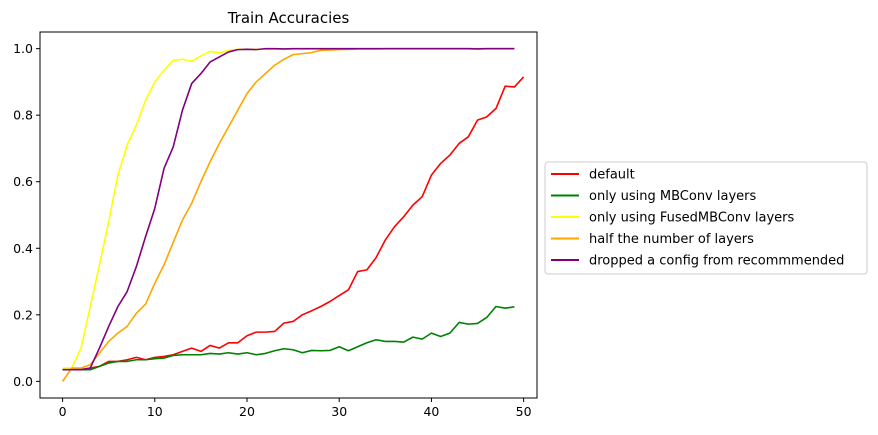 Image resolution: width=878 pixels, height=435 pixels. I want to click on chart-title: Train Accuracies, so click(288, 18).